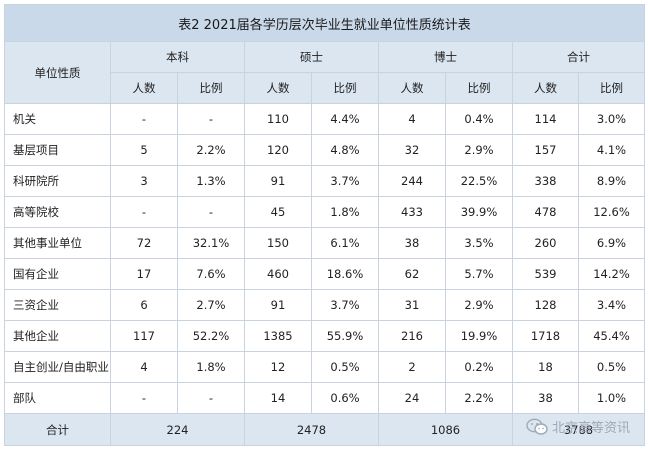 The height and width of the screenshot is (454, 648). Describe the element at coordinates (611, 181) in the screenshot. I see `ratio-cell: 8.9%` at that location.